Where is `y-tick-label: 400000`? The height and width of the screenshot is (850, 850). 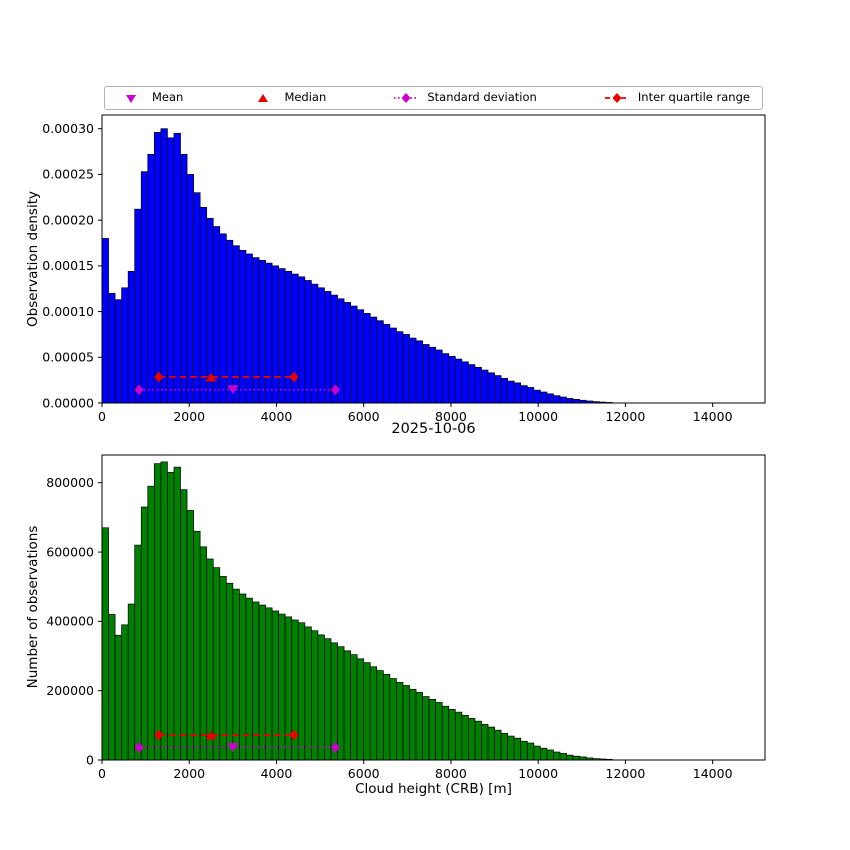 y-tick-label: 400000 is located at coordinates (70, 621).